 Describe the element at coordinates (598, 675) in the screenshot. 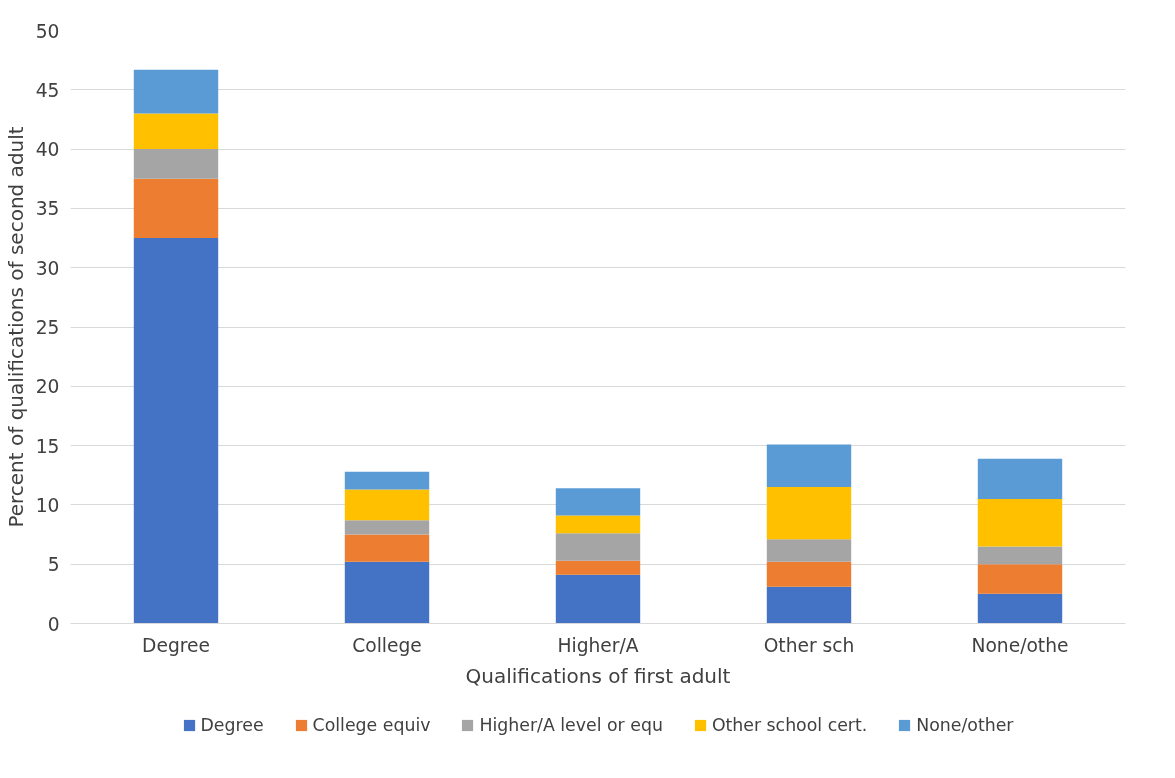

I see `x-axis-title: Qualifications of first adult` at that location.